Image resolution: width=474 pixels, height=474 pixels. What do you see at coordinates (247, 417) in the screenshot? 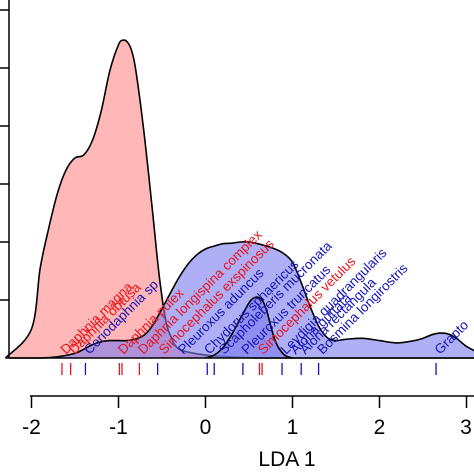
I see `x-axis-ticks: -2 -1 0 1 2 3` at bounding box center [247, 417].